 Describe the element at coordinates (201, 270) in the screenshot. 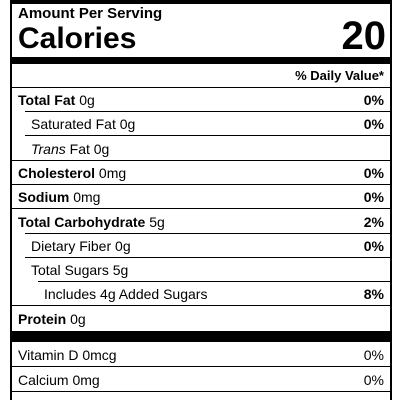

I see `nutrient-row: Total Sugars 5g` at that location.